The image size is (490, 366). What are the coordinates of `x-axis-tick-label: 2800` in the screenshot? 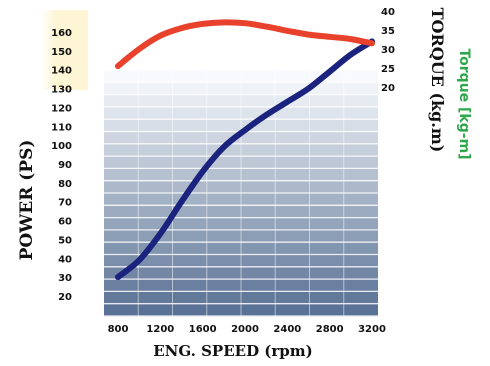 It's located at (330, 329).